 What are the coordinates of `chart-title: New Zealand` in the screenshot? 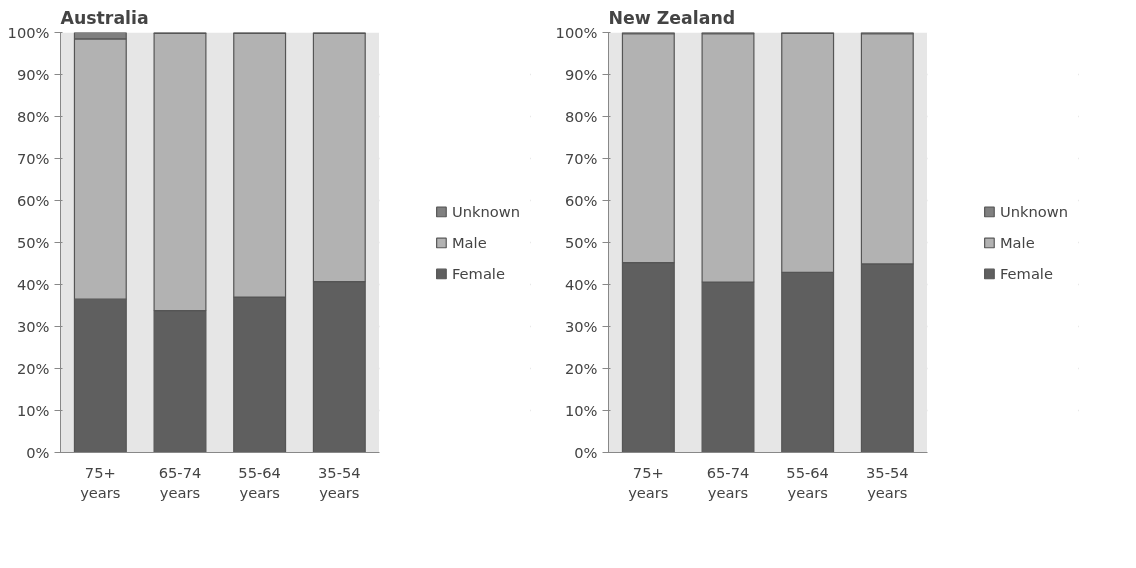 It's located at (672, 17).